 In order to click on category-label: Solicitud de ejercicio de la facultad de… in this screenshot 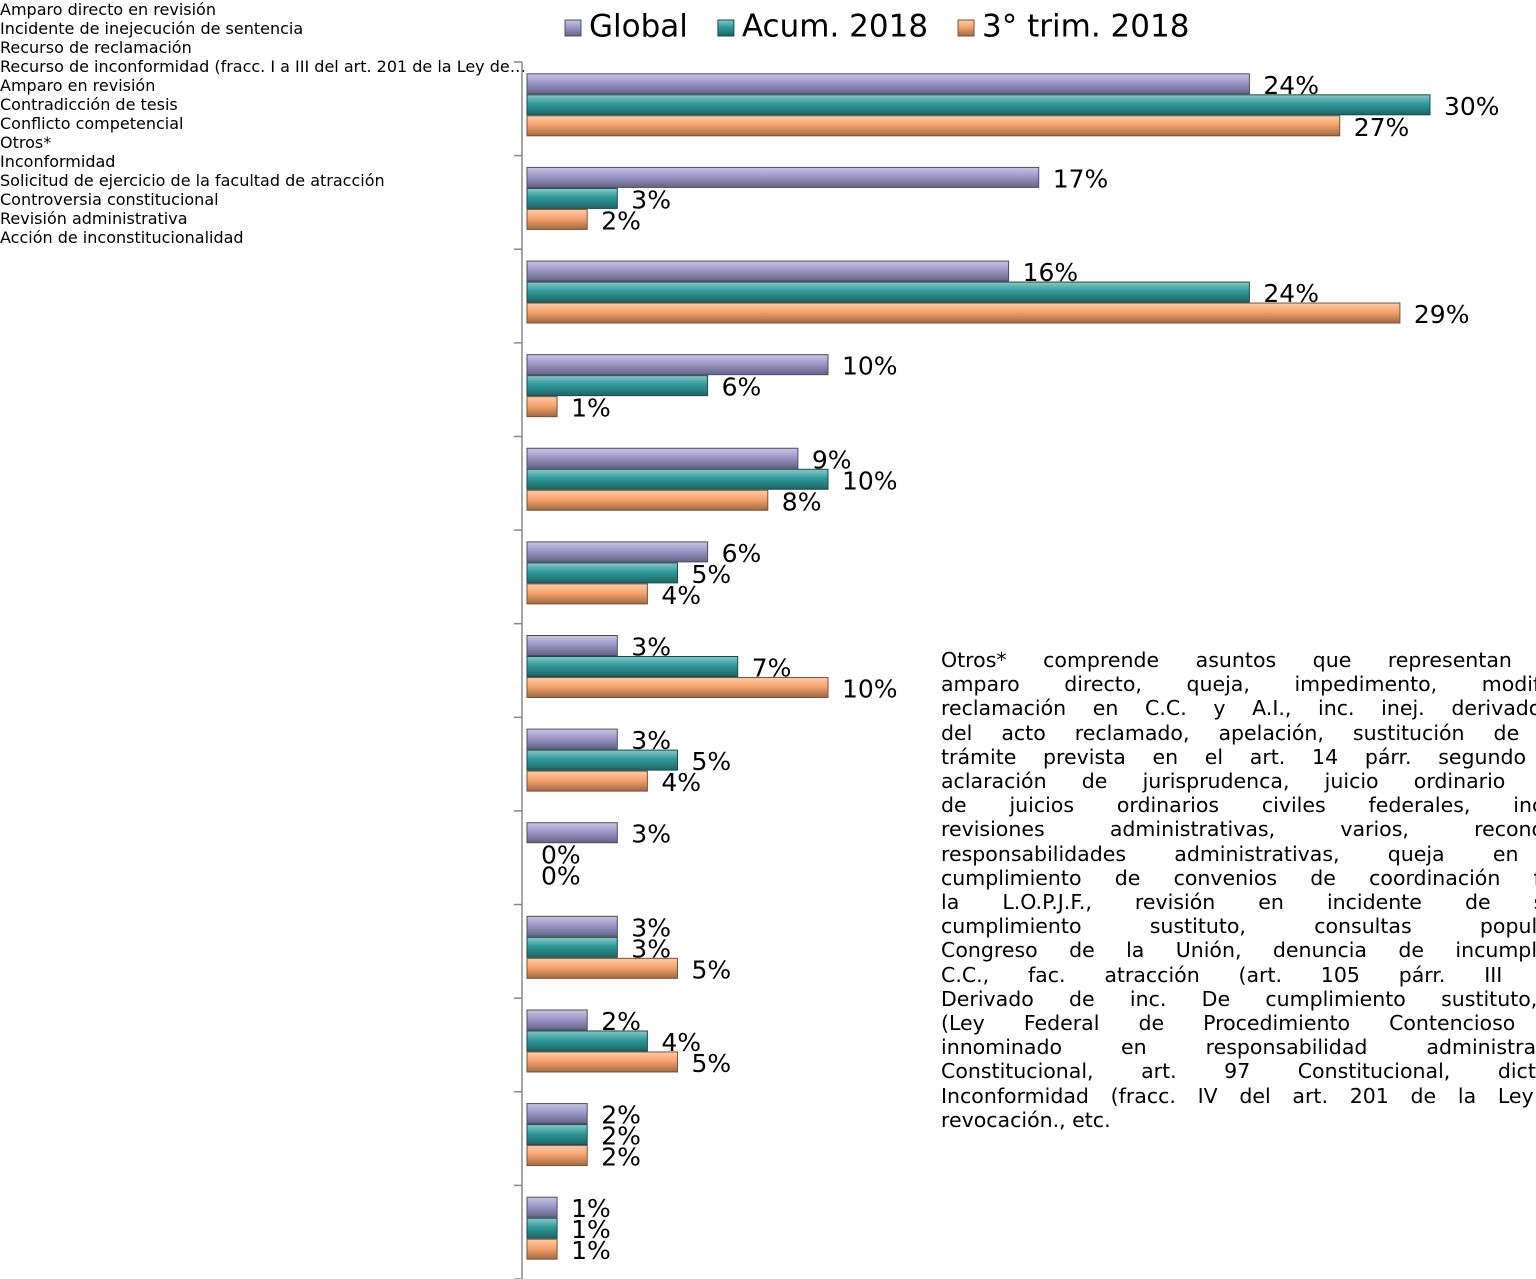, I will do `click(192, 180)`.